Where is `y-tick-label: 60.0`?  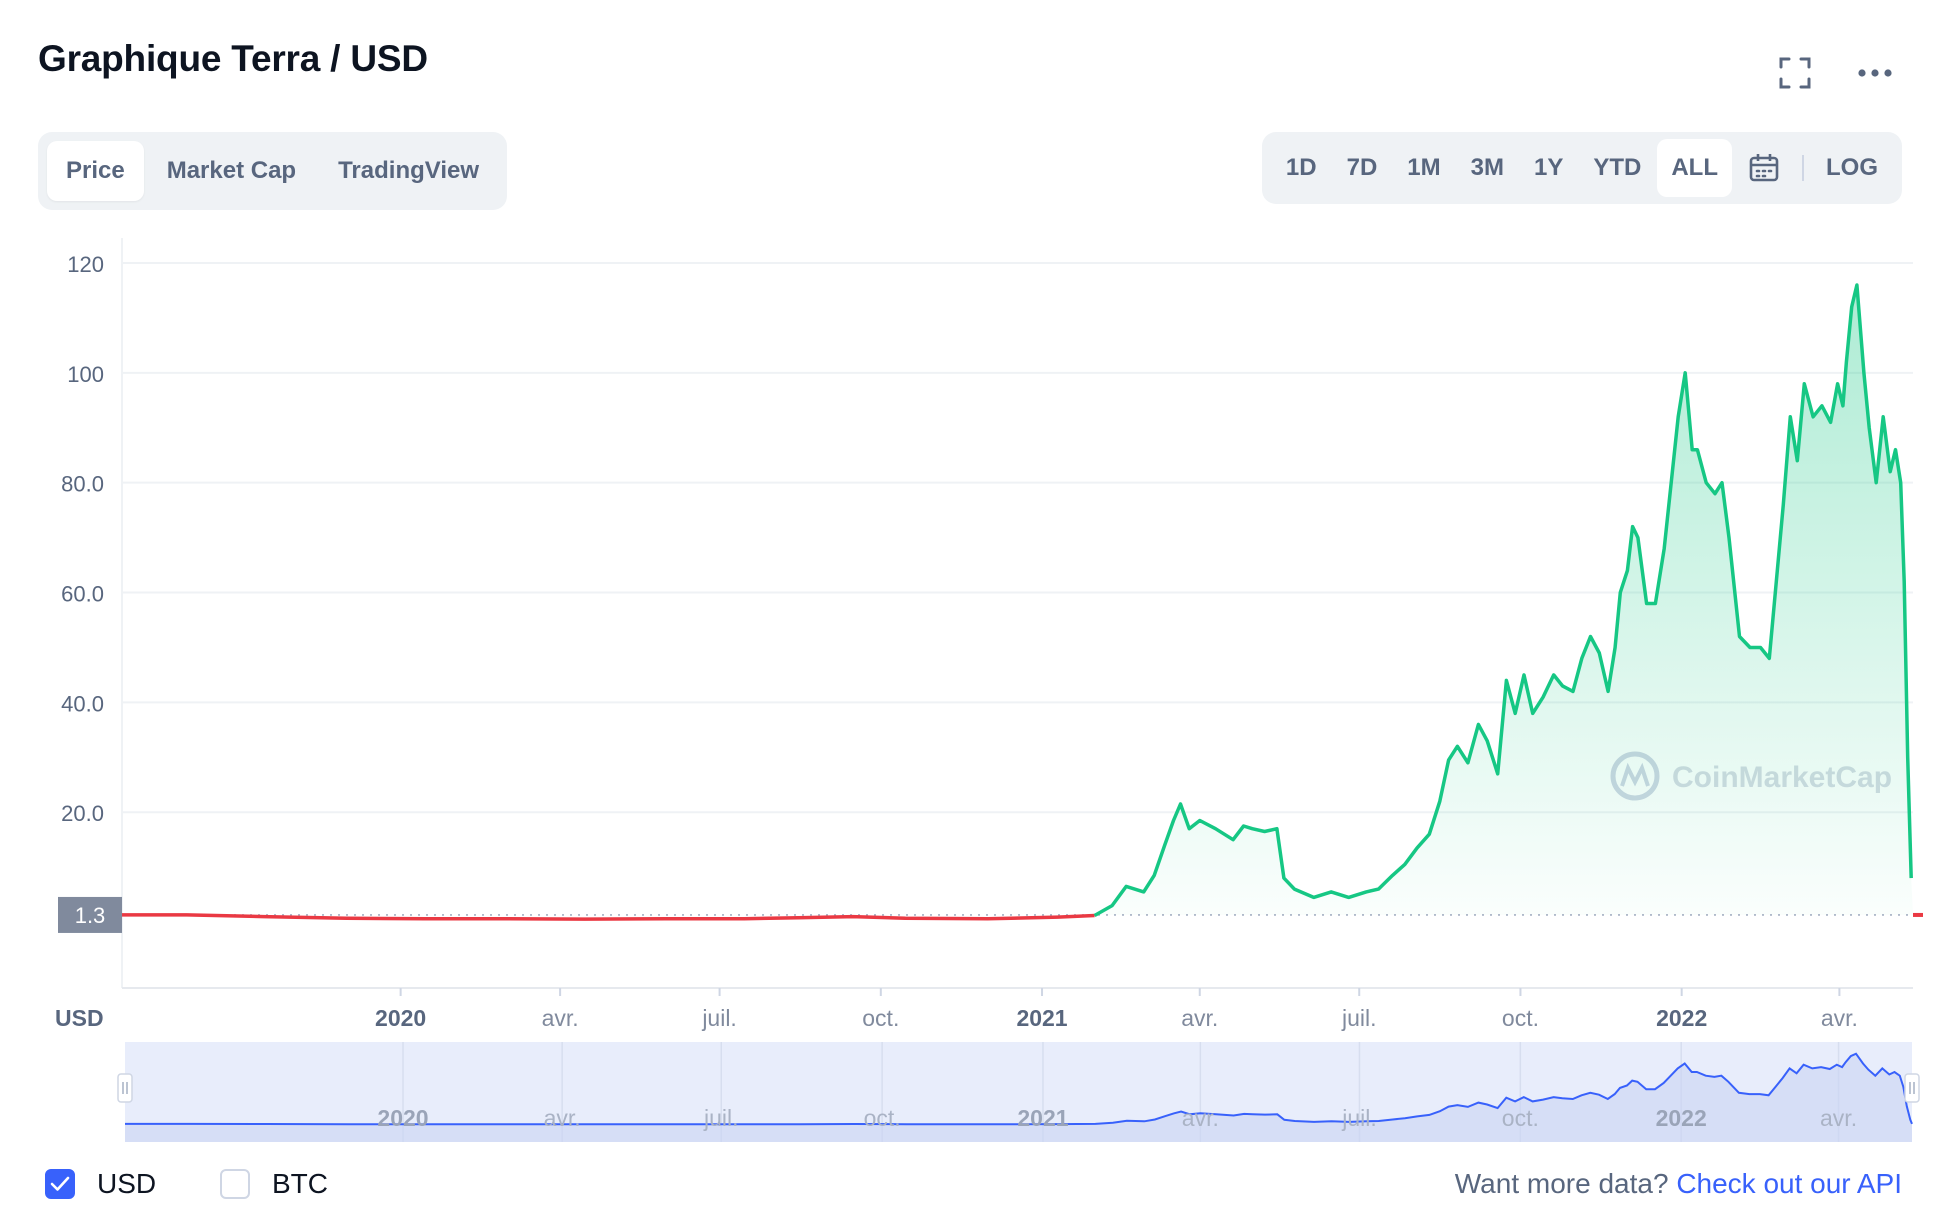 y-tick-label: 60.0 is located at coordinates (82, 594).